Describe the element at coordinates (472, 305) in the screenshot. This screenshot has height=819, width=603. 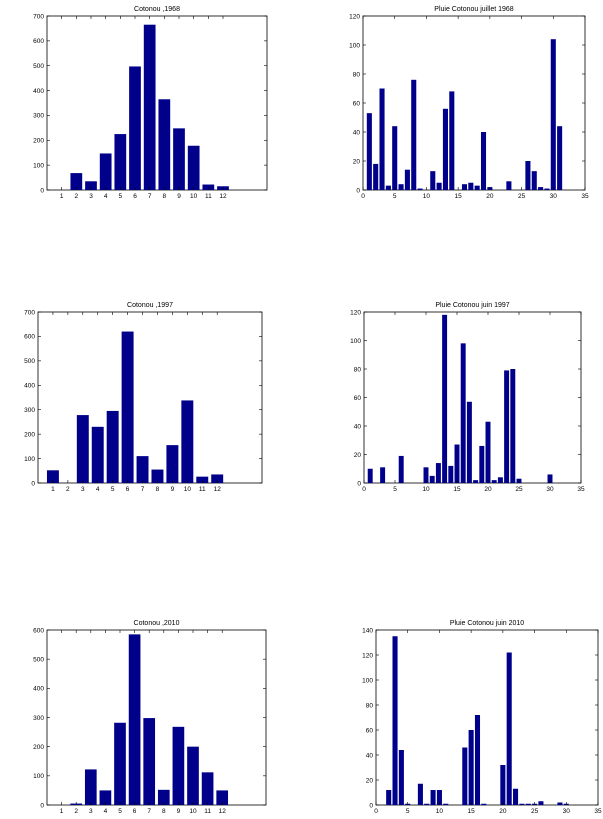
I see `chart-title: Pluie Cotonou juin 1997` at that location.